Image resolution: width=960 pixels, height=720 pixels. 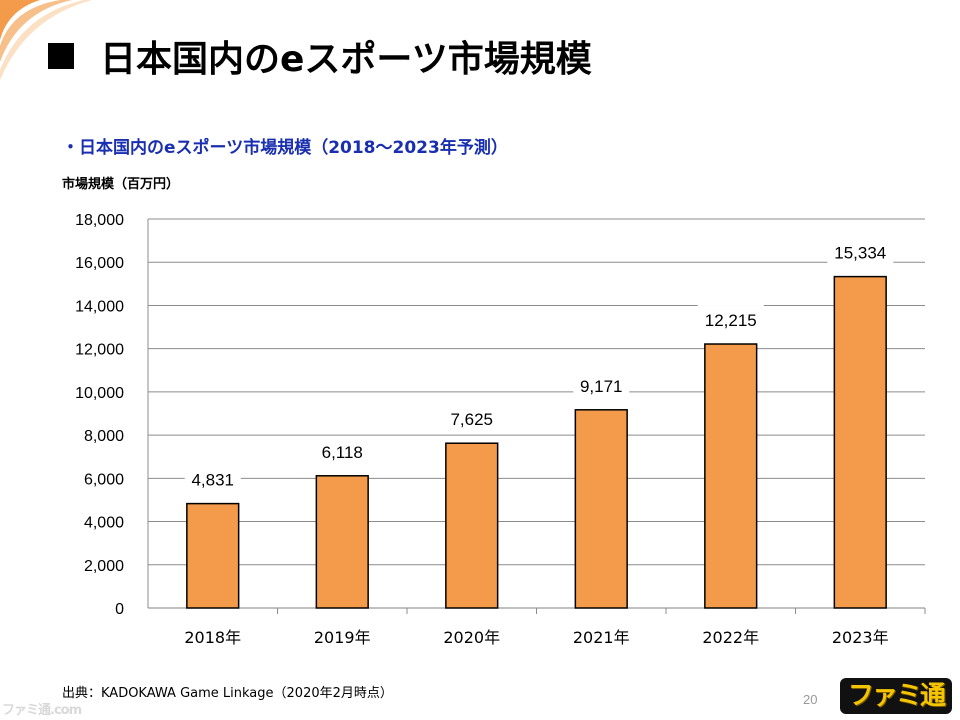 I want to click on data-label: 12,215, so click(x=731, y=320).